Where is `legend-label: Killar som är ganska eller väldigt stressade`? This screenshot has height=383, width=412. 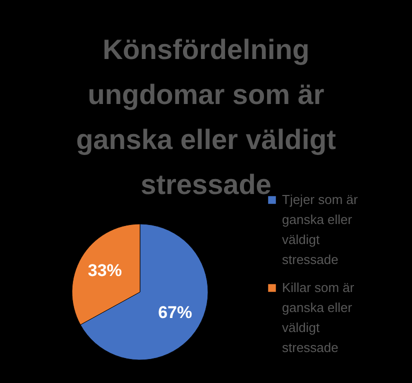
legend-label: Killar som är ganska eller väldigt stressade is located at coordinates (318, 317).